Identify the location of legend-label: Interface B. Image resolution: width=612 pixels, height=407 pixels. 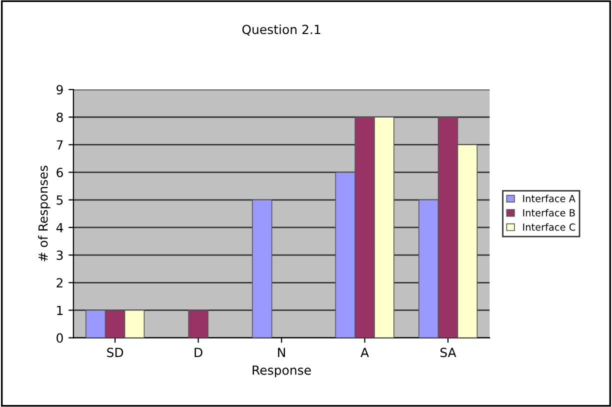
(549, 212).